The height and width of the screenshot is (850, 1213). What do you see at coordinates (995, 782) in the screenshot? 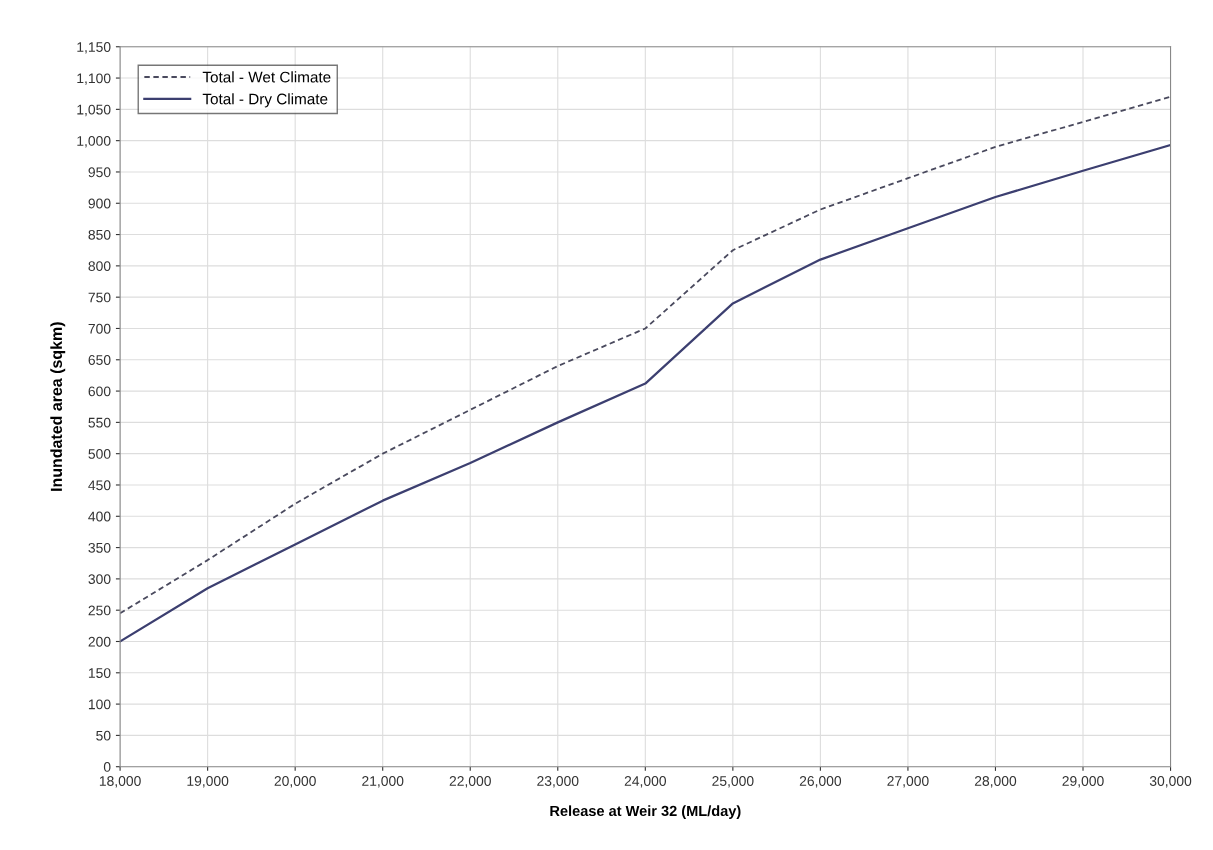
I see `x-tick-label: 28,000` at bounding box center [995, 782].